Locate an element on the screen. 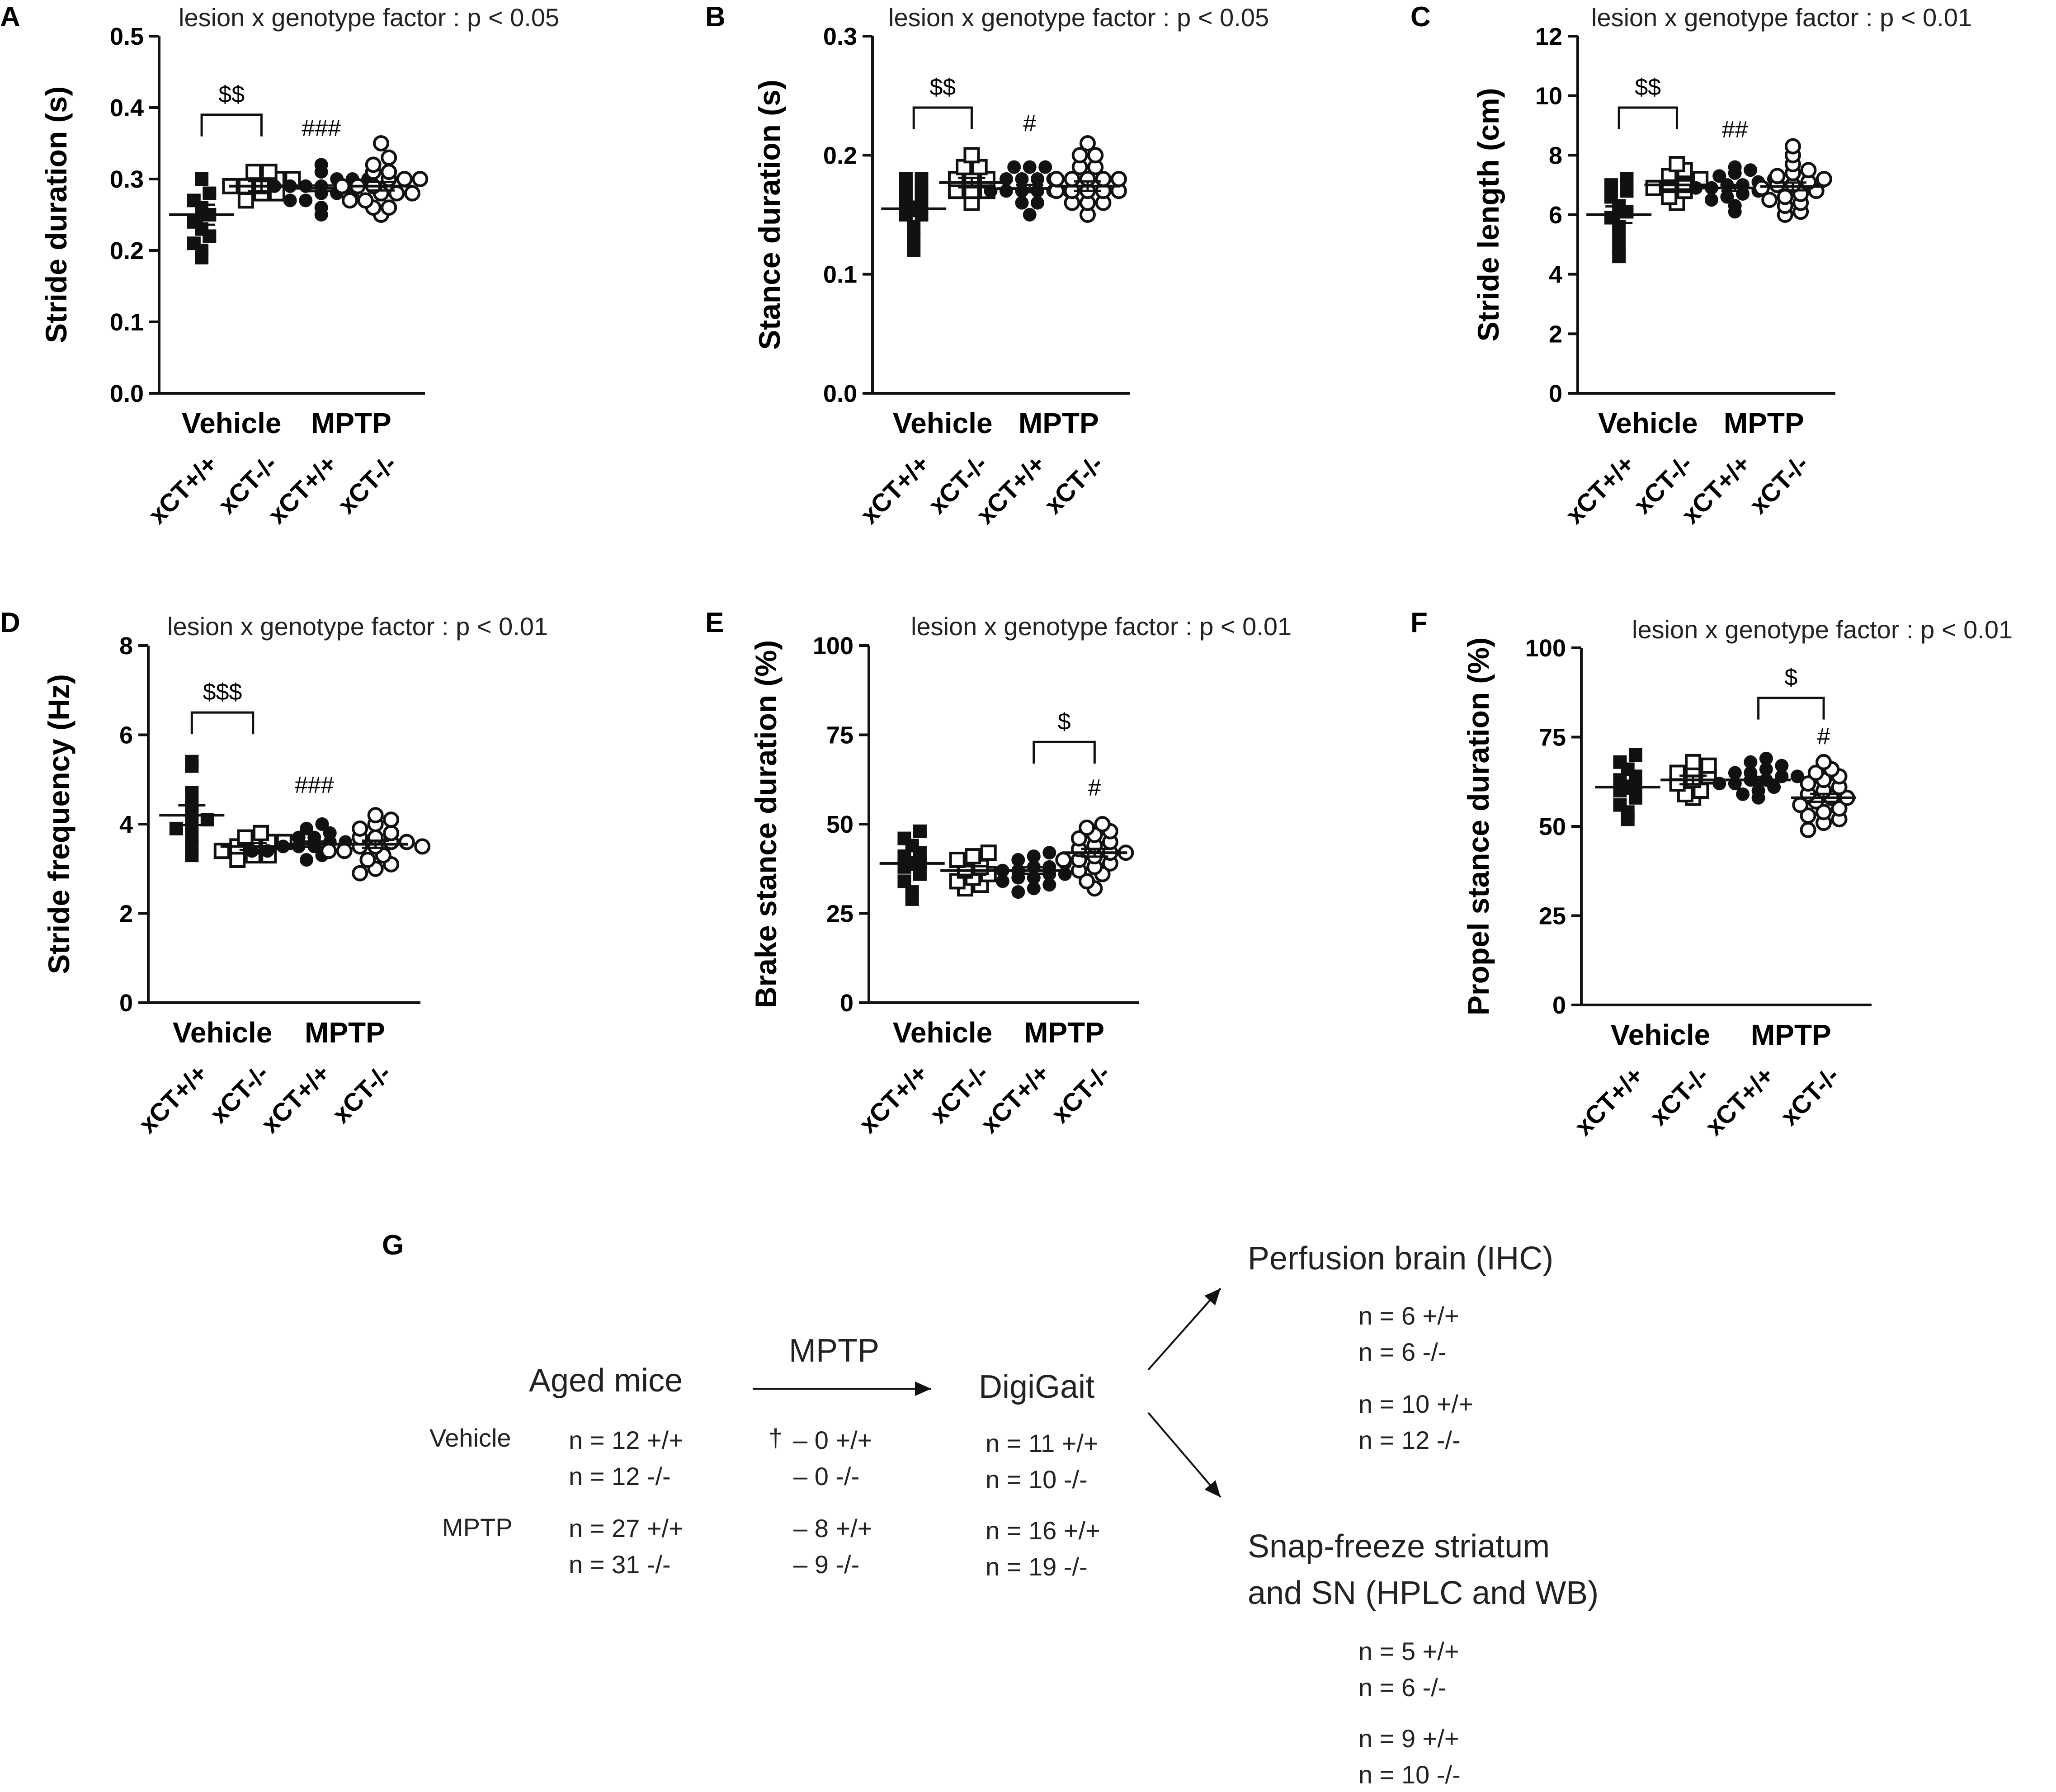 The height and width of the screenshot is (1792, 2056). aged-mice-title: Aged mice is located at coordinates (606, 1381).